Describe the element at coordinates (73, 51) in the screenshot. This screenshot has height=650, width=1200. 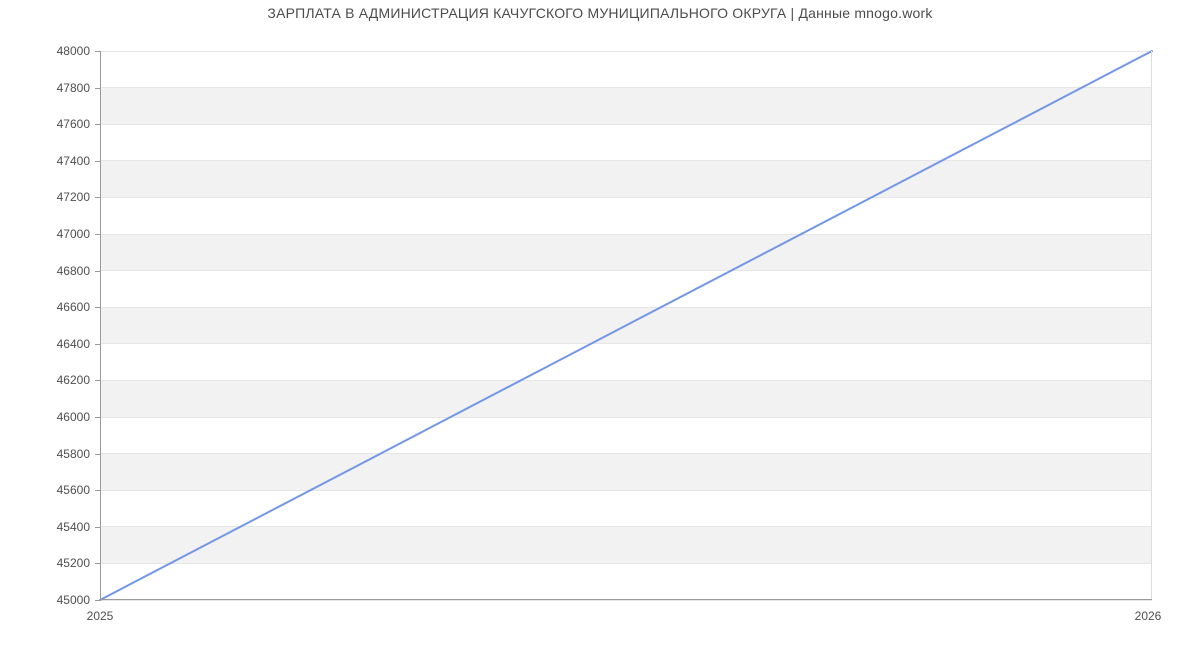
I see `y-tick-label: 48000` at that location.